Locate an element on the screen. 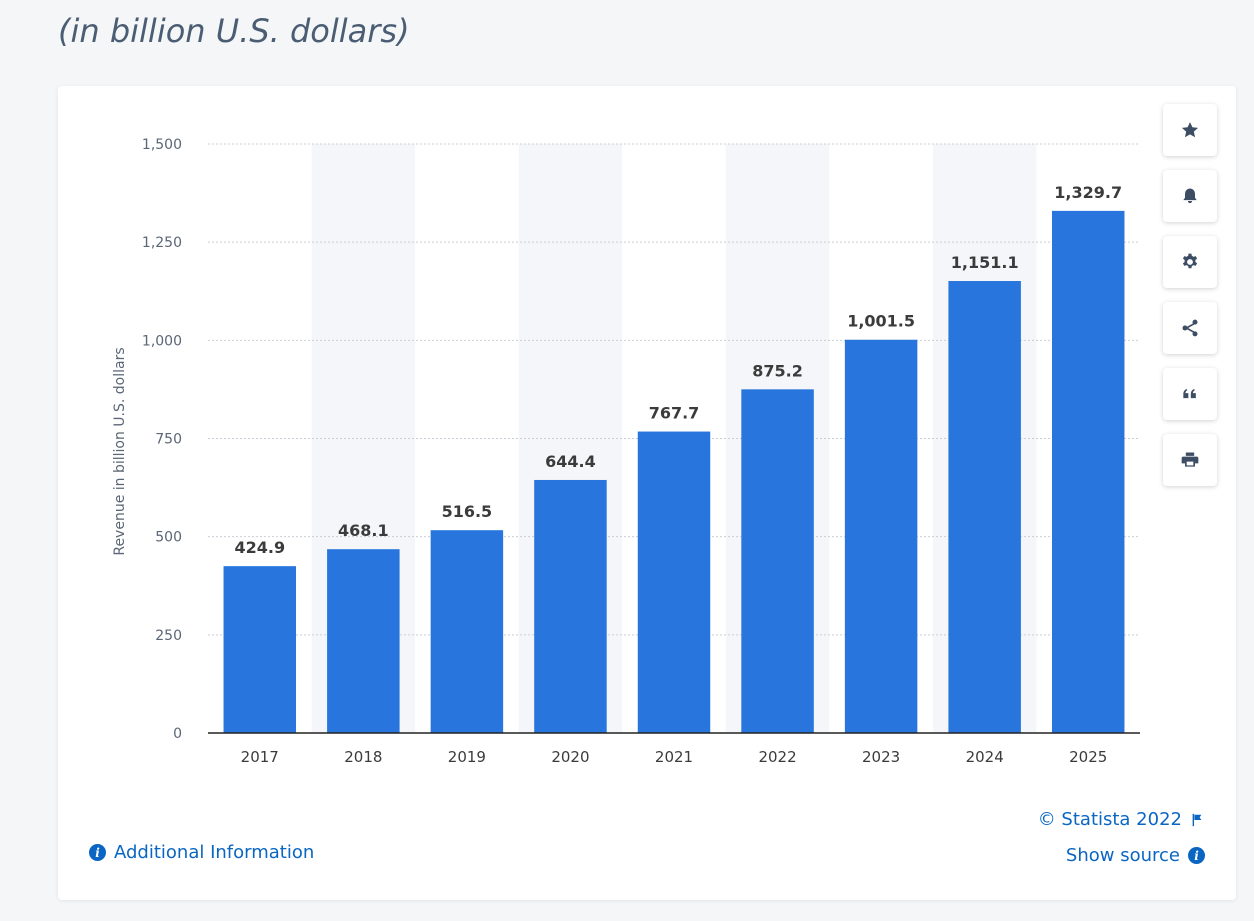 Image resolution: width=1254 pixels, height=921 pixels. y-axis-ticks: 0 250 500 750 1,000 1,250 1,500 is located at coordinates (162, 439).